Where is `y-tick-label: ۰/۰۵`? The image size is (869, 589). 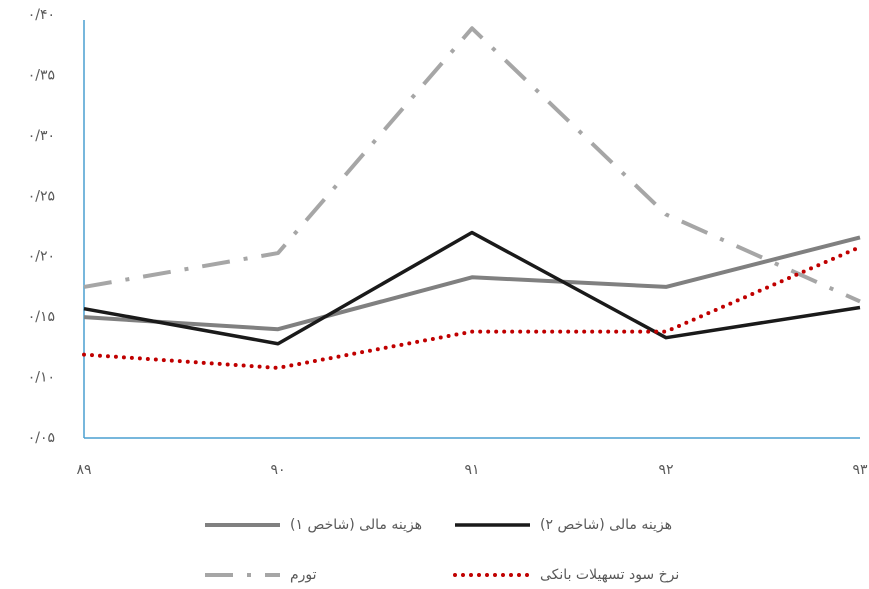
y-tick-label: ۰/۰۵ is located at coordinates (41, 438).